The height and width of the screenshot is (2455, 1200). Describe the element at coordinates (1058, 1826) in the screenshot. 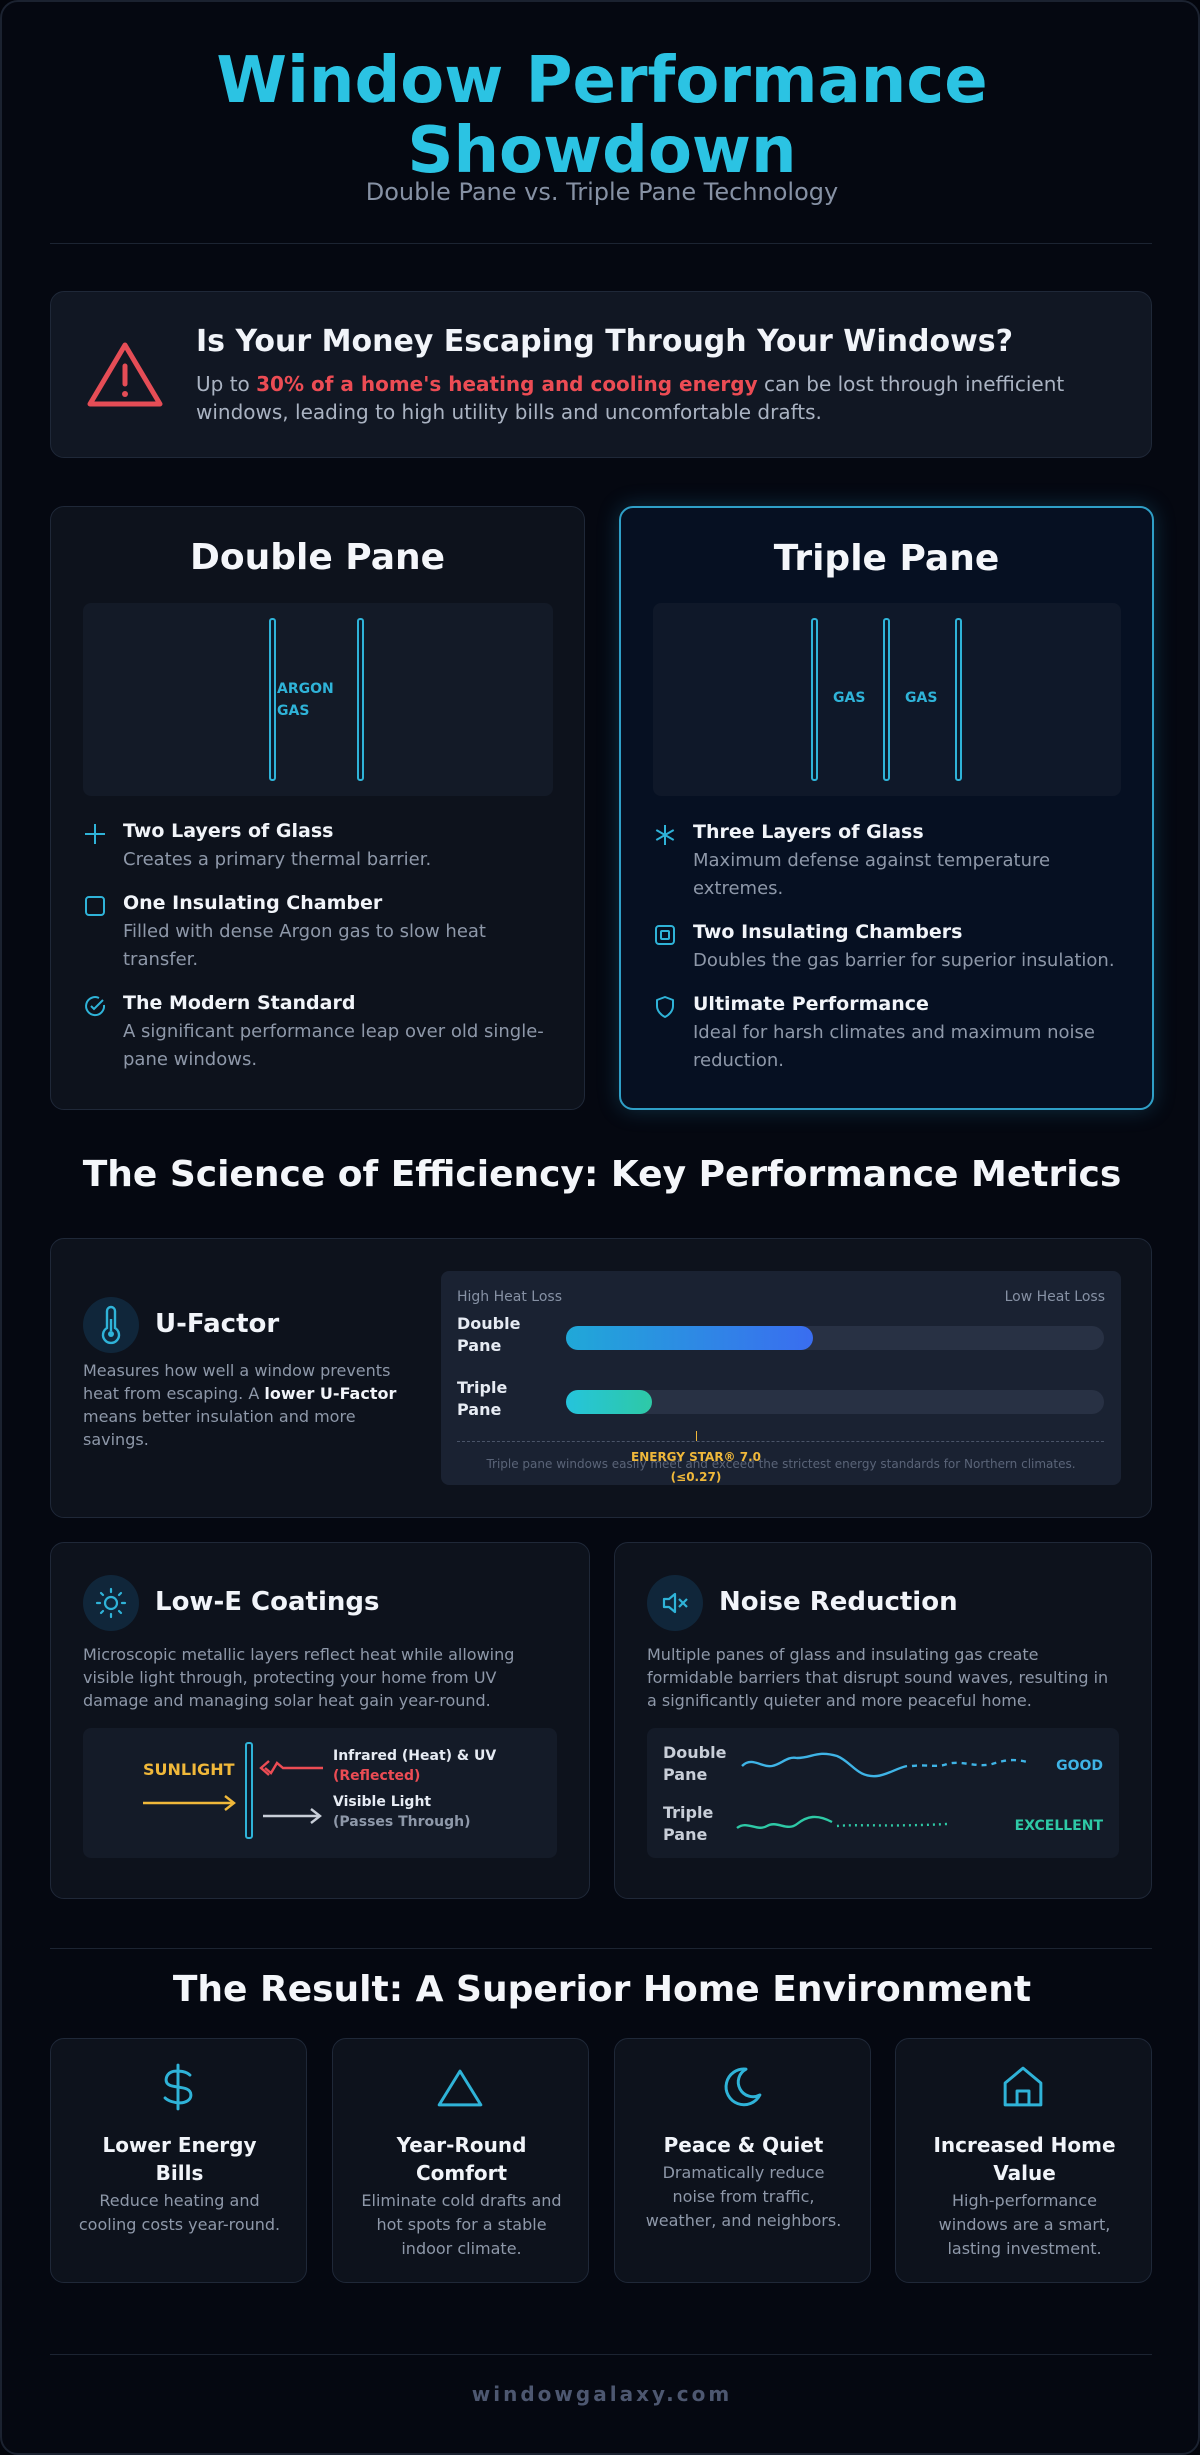

I see `rating-triple: EXCELLENT` at that location.